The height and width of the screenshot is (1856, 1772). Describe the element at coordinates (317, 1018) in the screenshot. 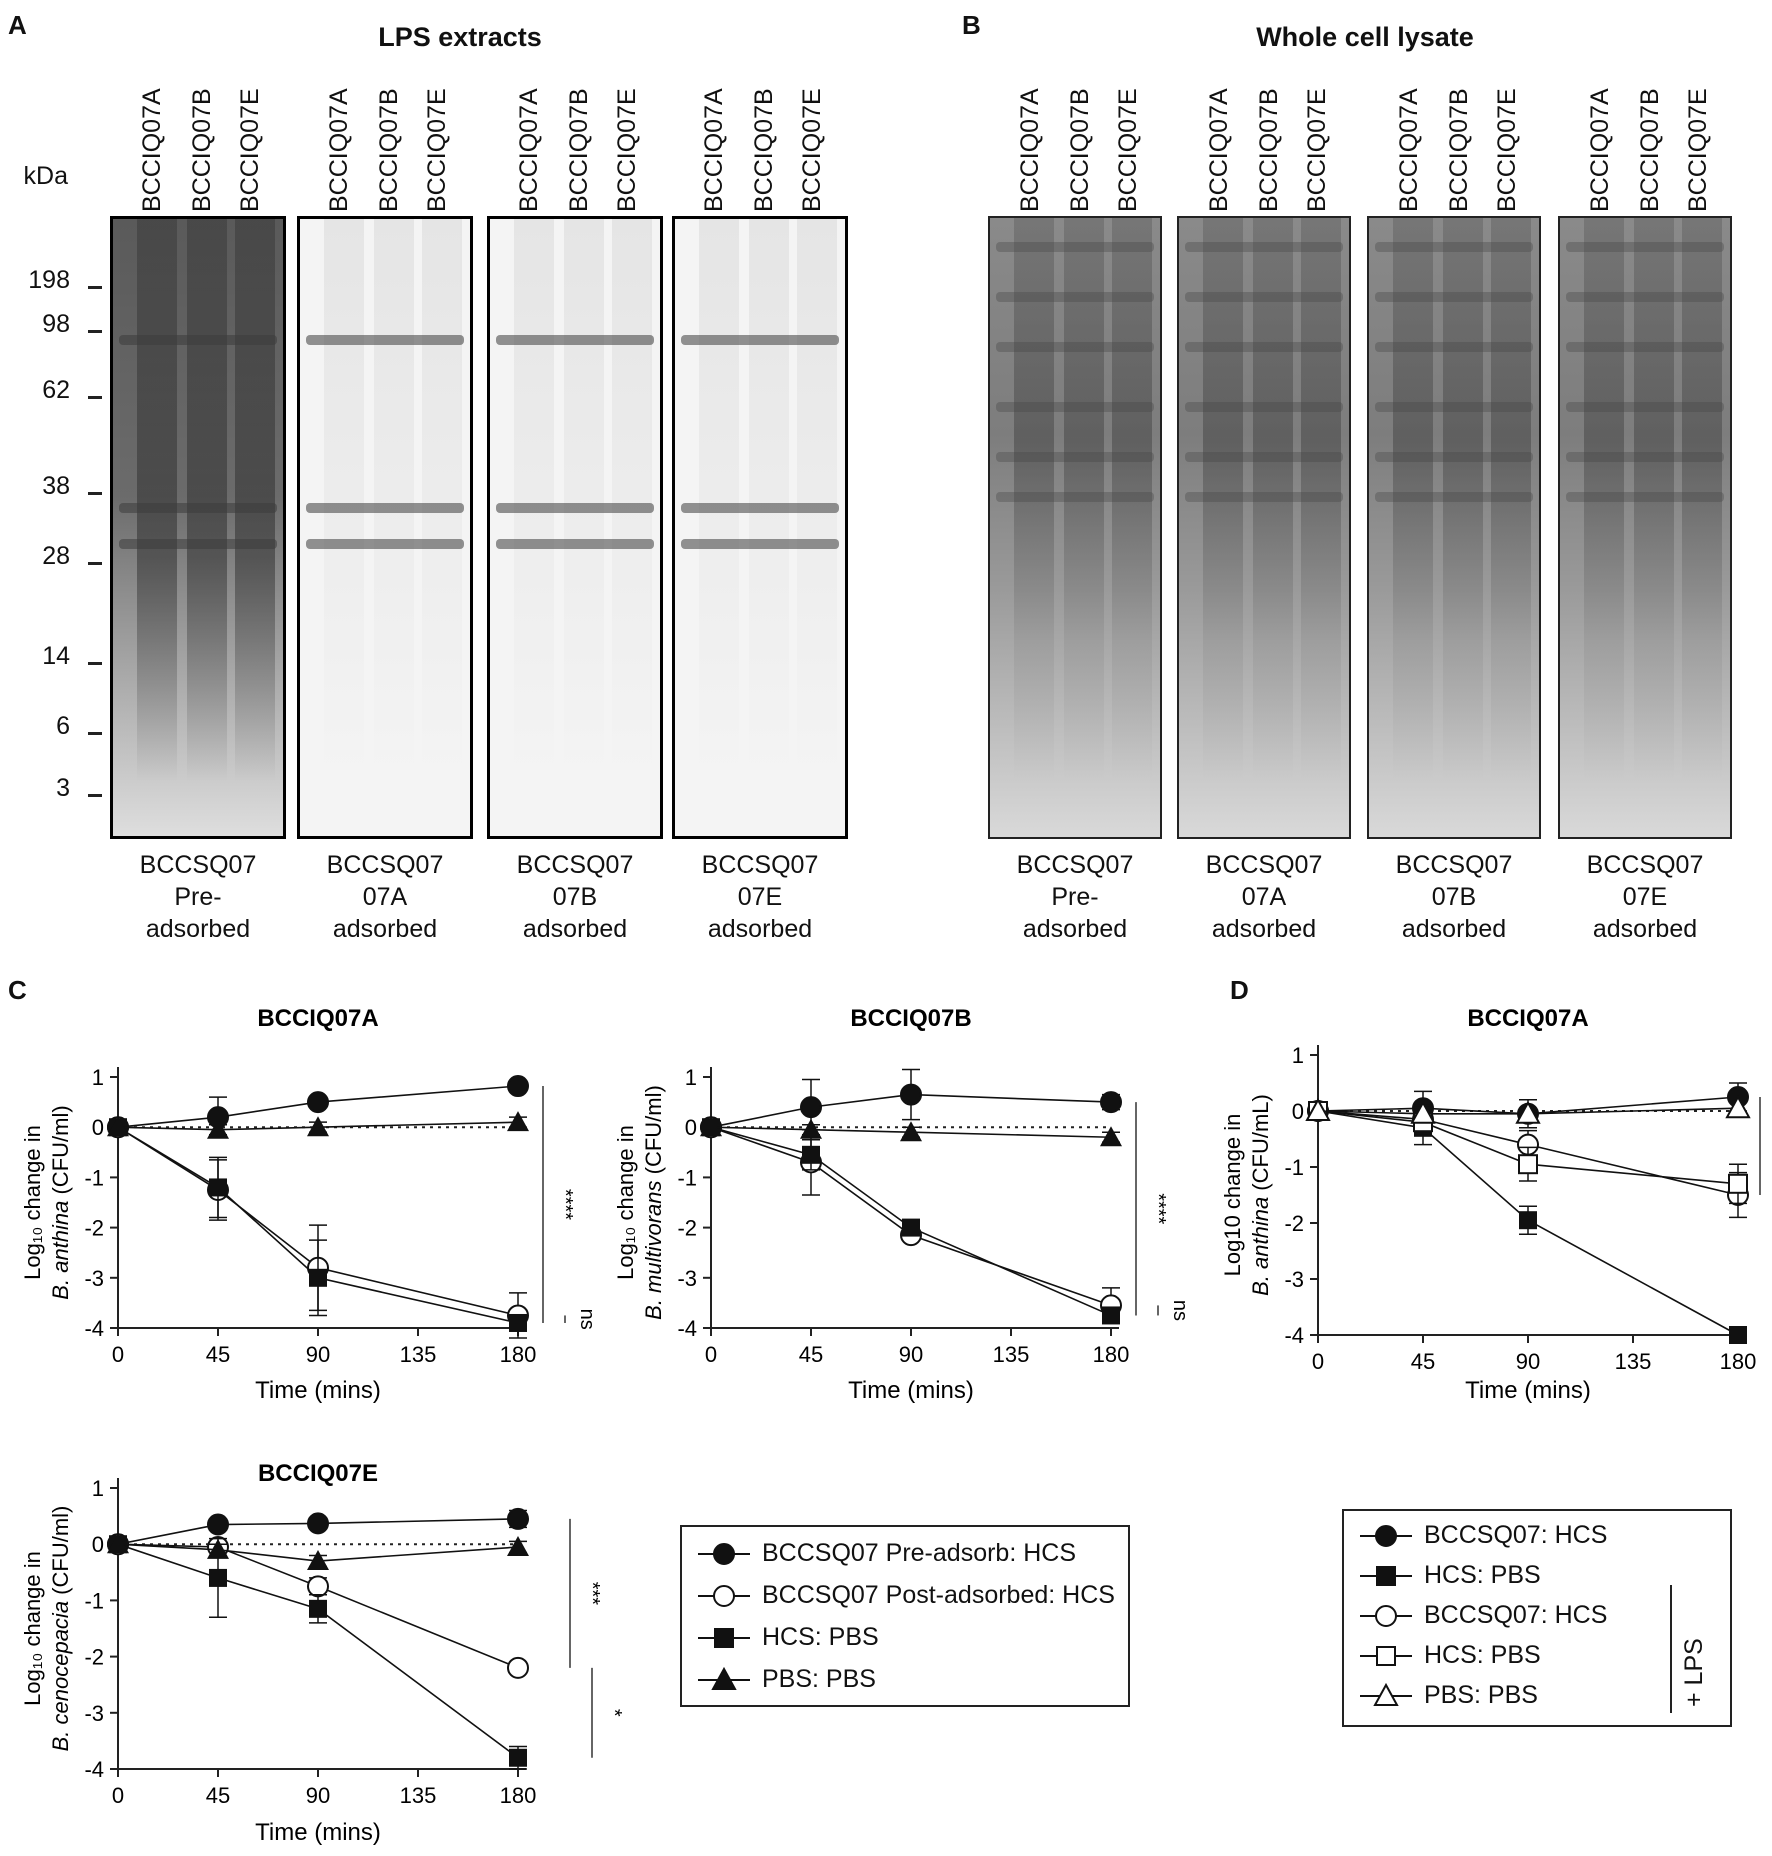

I see `chart-title: BCCIQ07A` at that location.